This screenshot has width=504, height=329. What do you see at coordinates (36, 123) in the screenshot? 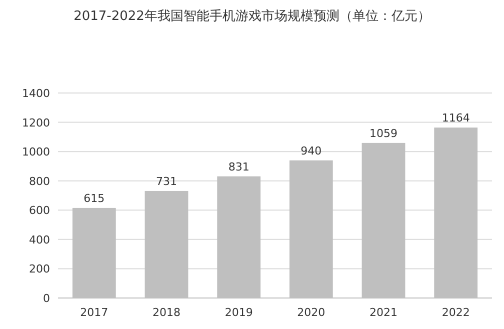
I see `y-tick-label: 1200` at bounding box center [36, 123].